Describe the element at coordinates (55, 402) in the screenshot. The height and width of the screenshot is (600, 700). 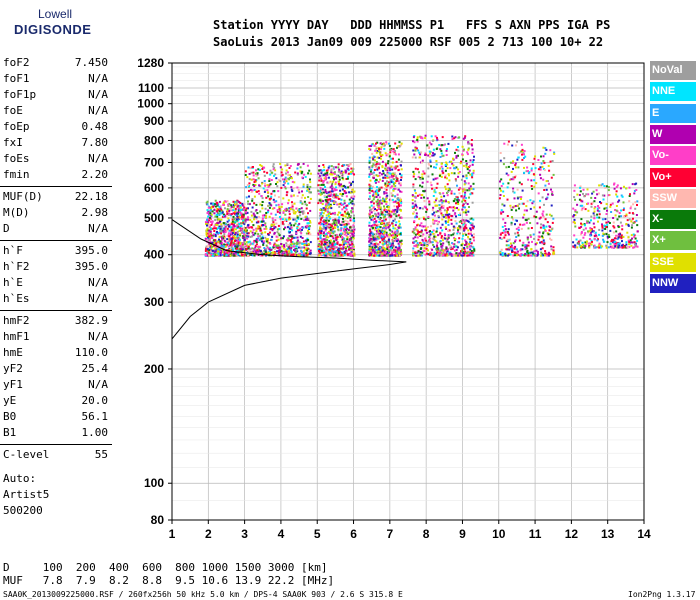
I see `param-row-ye: yE 20.0` at that location.